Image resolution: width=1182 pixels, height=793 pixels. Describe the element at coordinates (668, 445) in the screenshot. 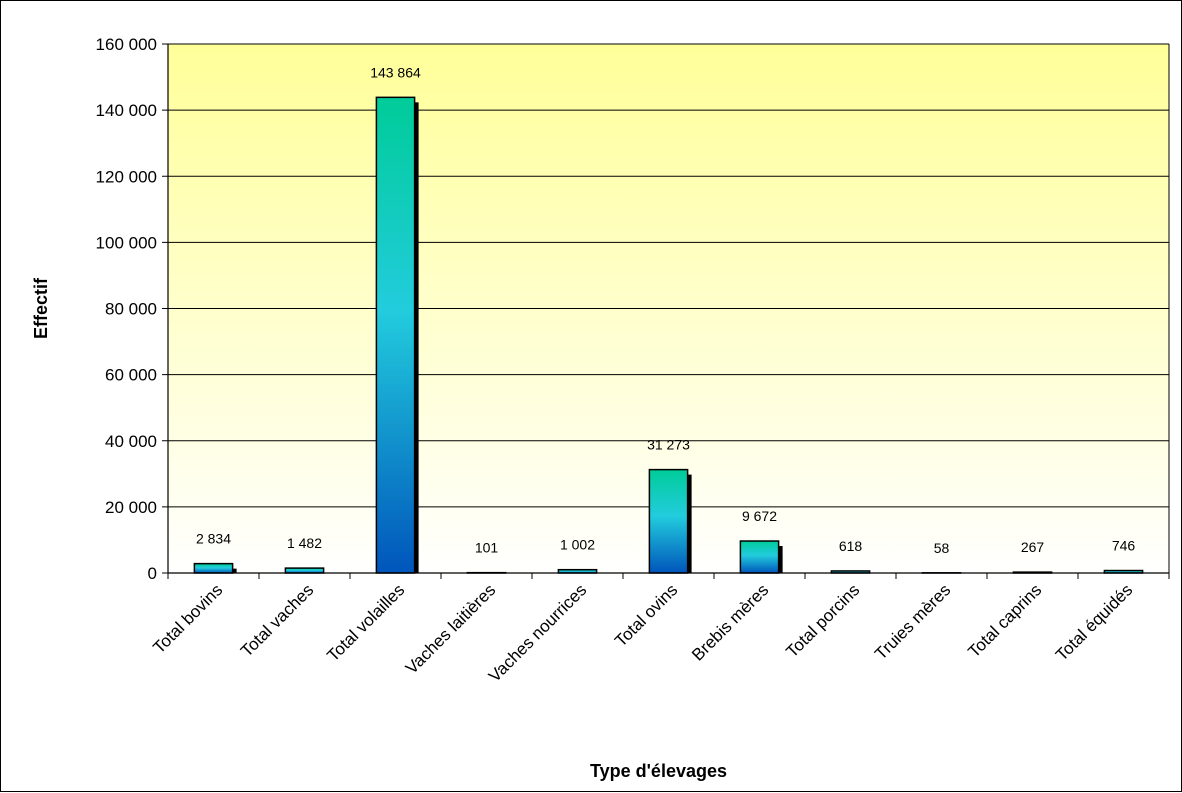

I see `data-label: 31 273` at that location.